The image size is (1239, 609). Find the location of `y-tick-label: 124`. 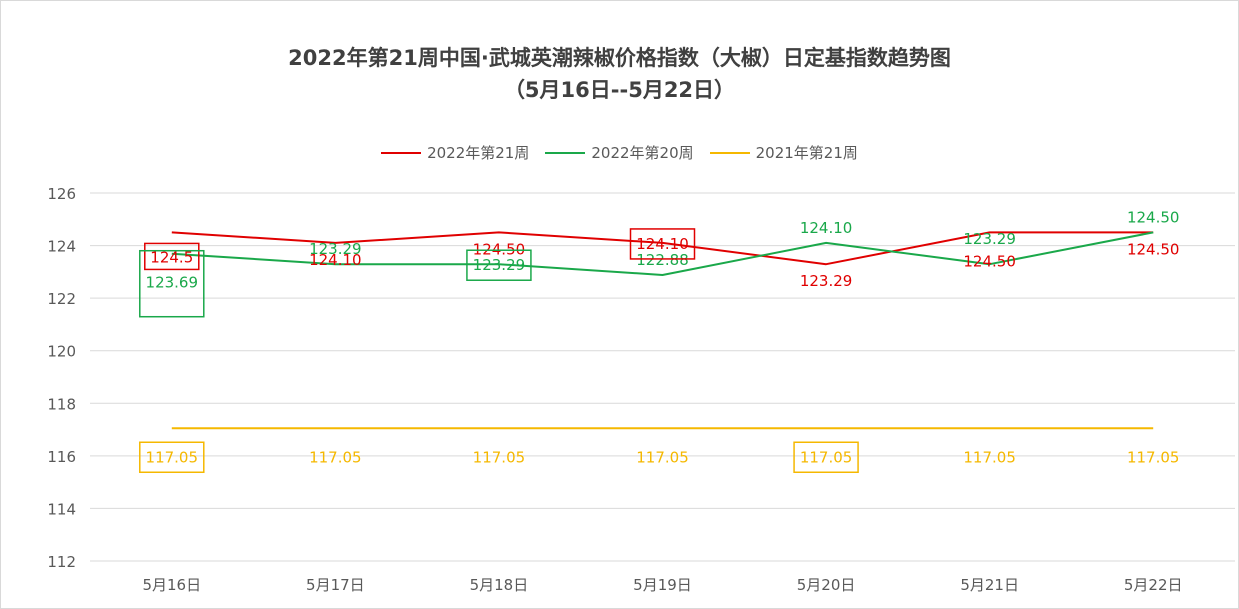

y-tick-label: 124 is located at coordinates (61, 247).